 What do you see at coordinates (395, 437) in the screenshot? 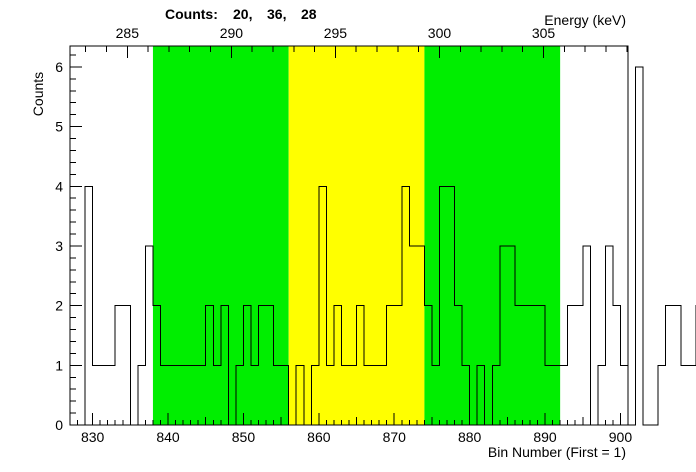
I see `x-tick-label: 870` at bounding box center [395, 437].